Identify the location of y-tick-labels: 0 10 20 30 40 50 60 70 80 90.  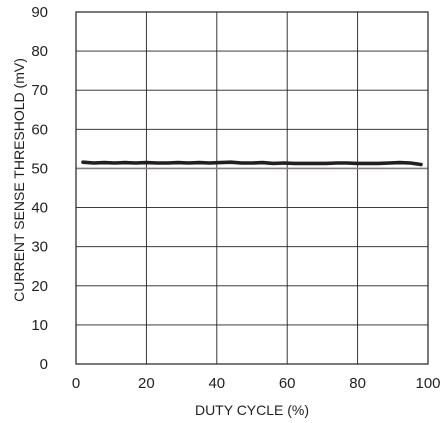
(39, 188).